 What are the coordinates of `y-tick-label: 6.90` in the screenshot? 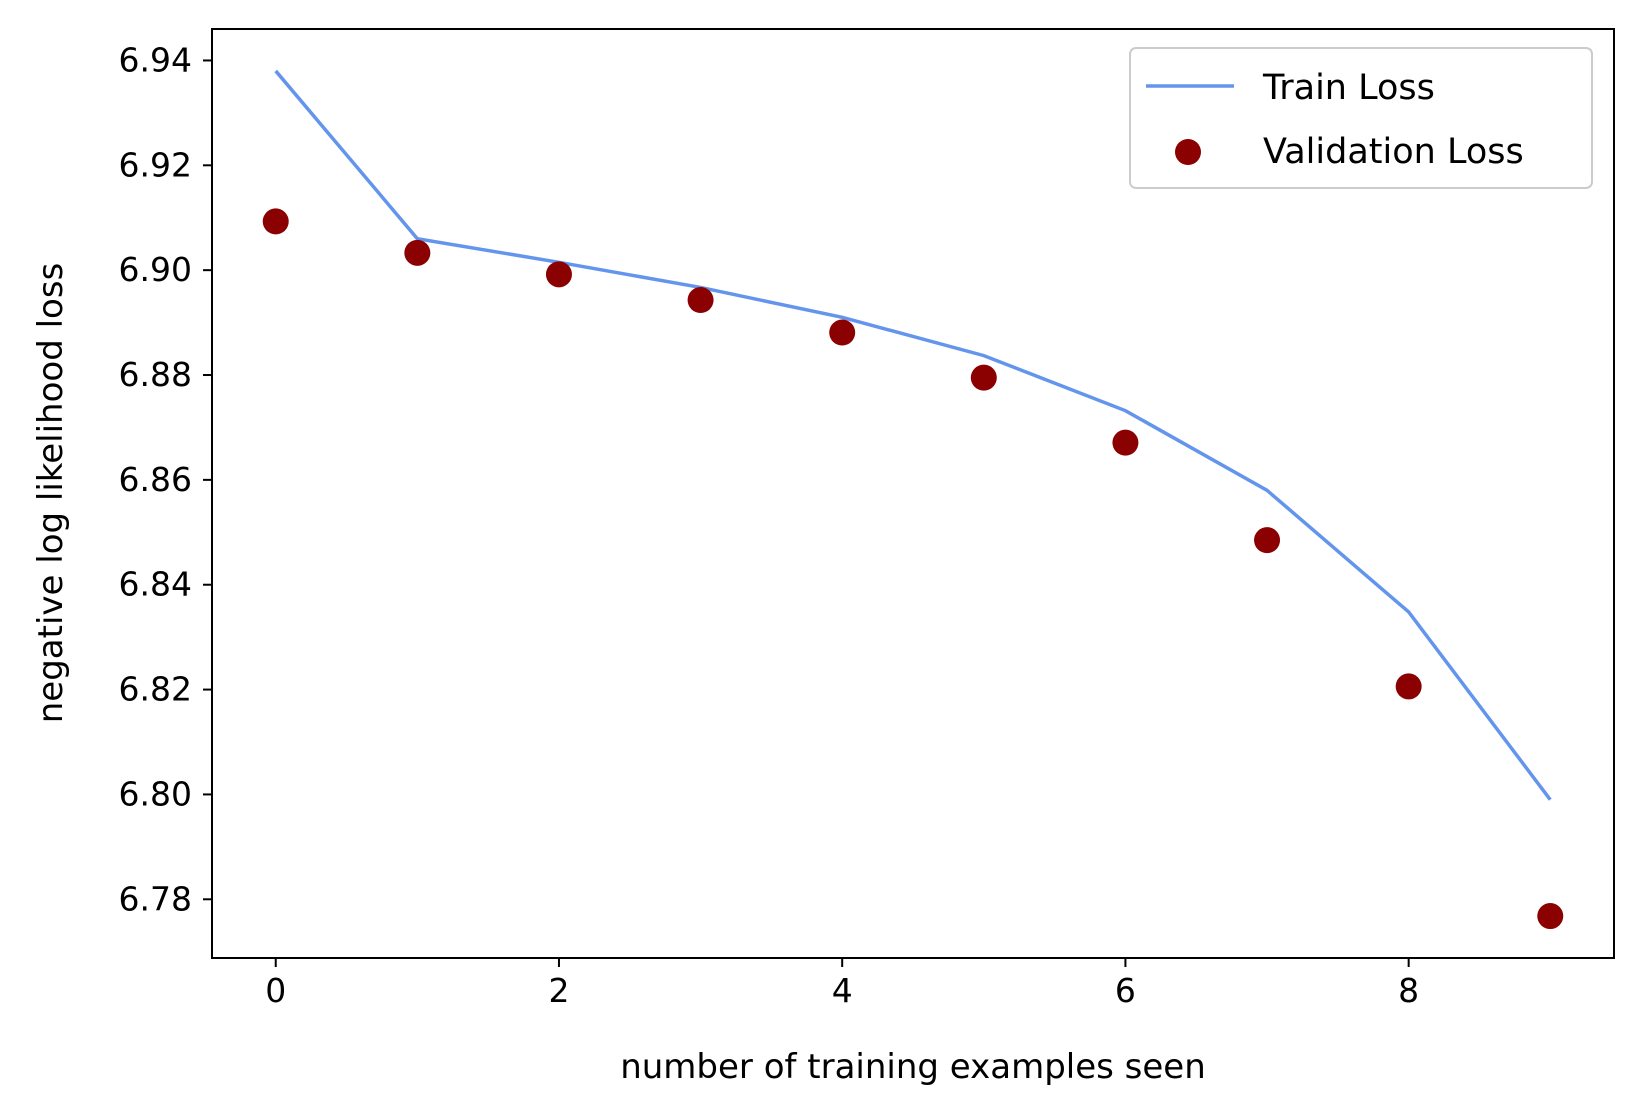 It's located at (155, 269).